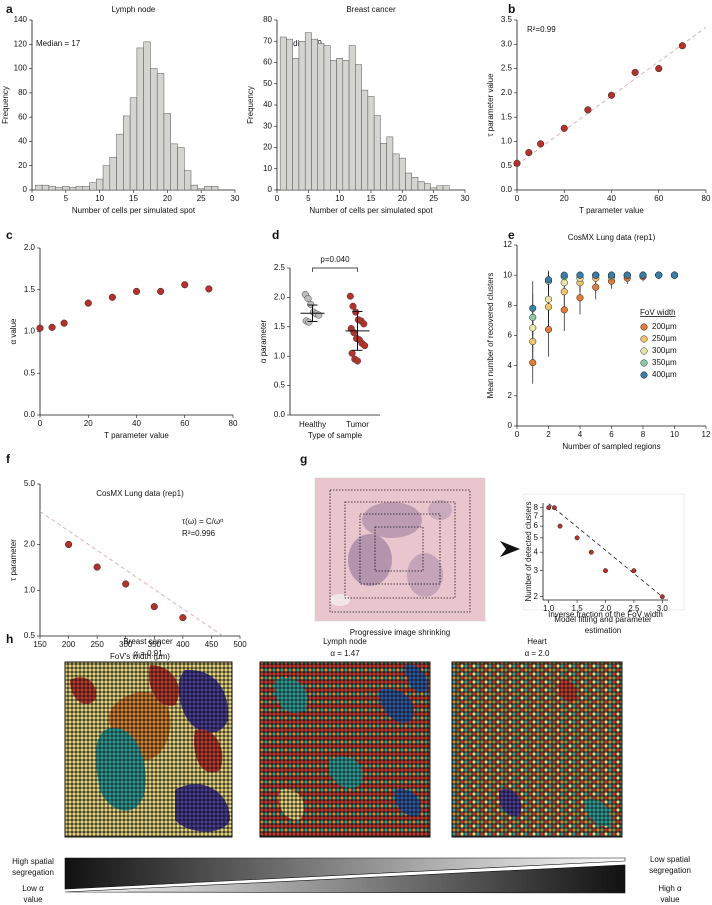 The image size is (712, 905). I want to click on x-tick-label: 30, so click(465, 198).